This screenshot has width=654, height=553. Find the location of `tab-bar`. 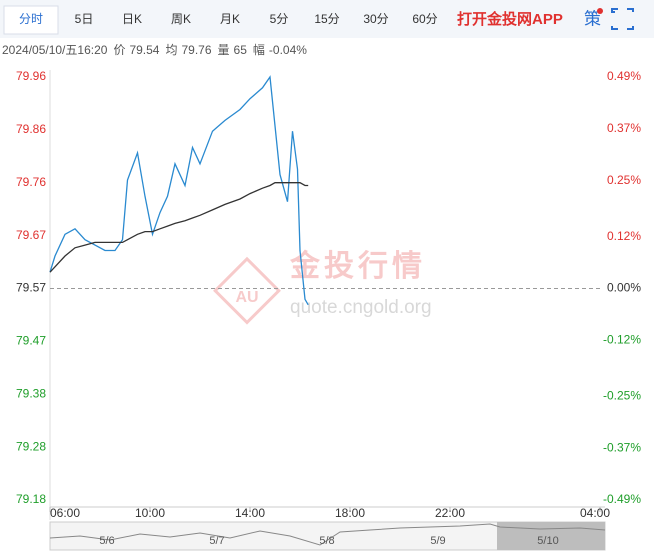

tab-bar is located at coordinates (327, 19).